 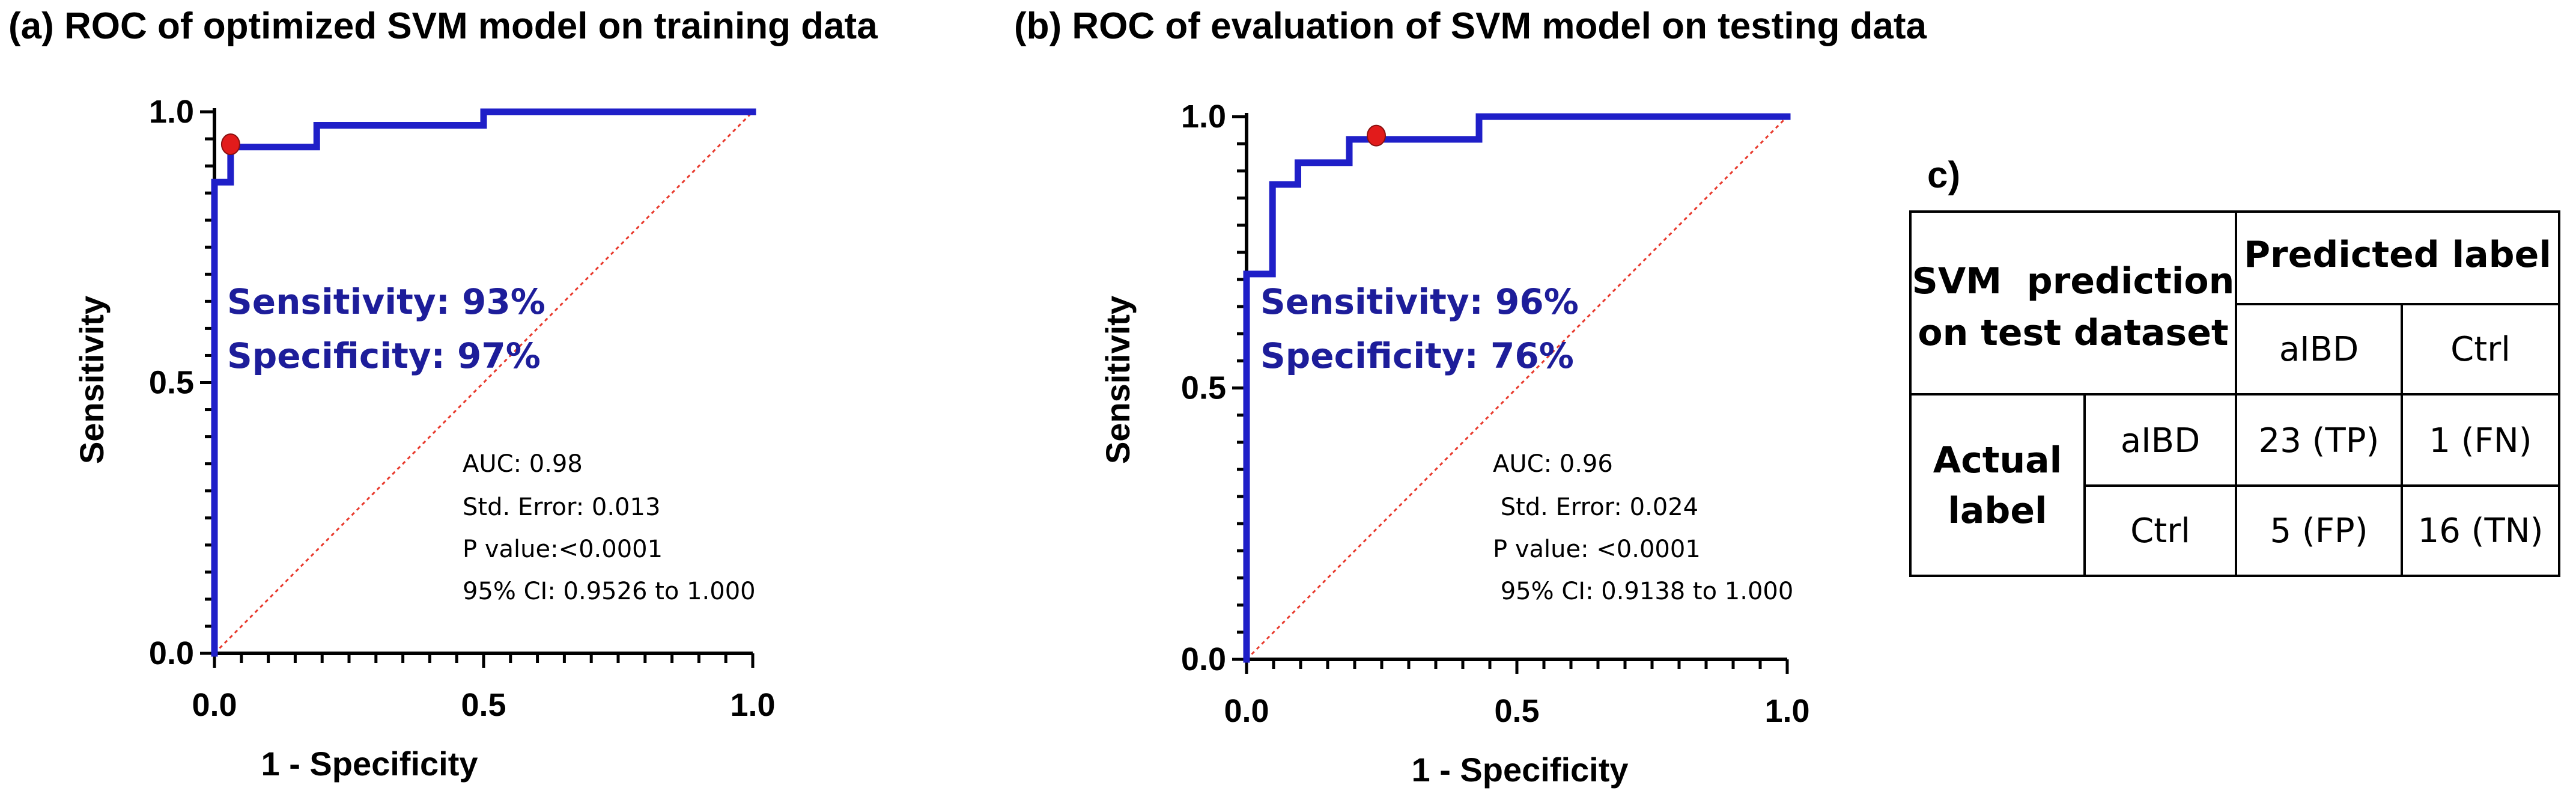 I want to click on table-actual-header-line-2: label, so click(x=1997, y=511).